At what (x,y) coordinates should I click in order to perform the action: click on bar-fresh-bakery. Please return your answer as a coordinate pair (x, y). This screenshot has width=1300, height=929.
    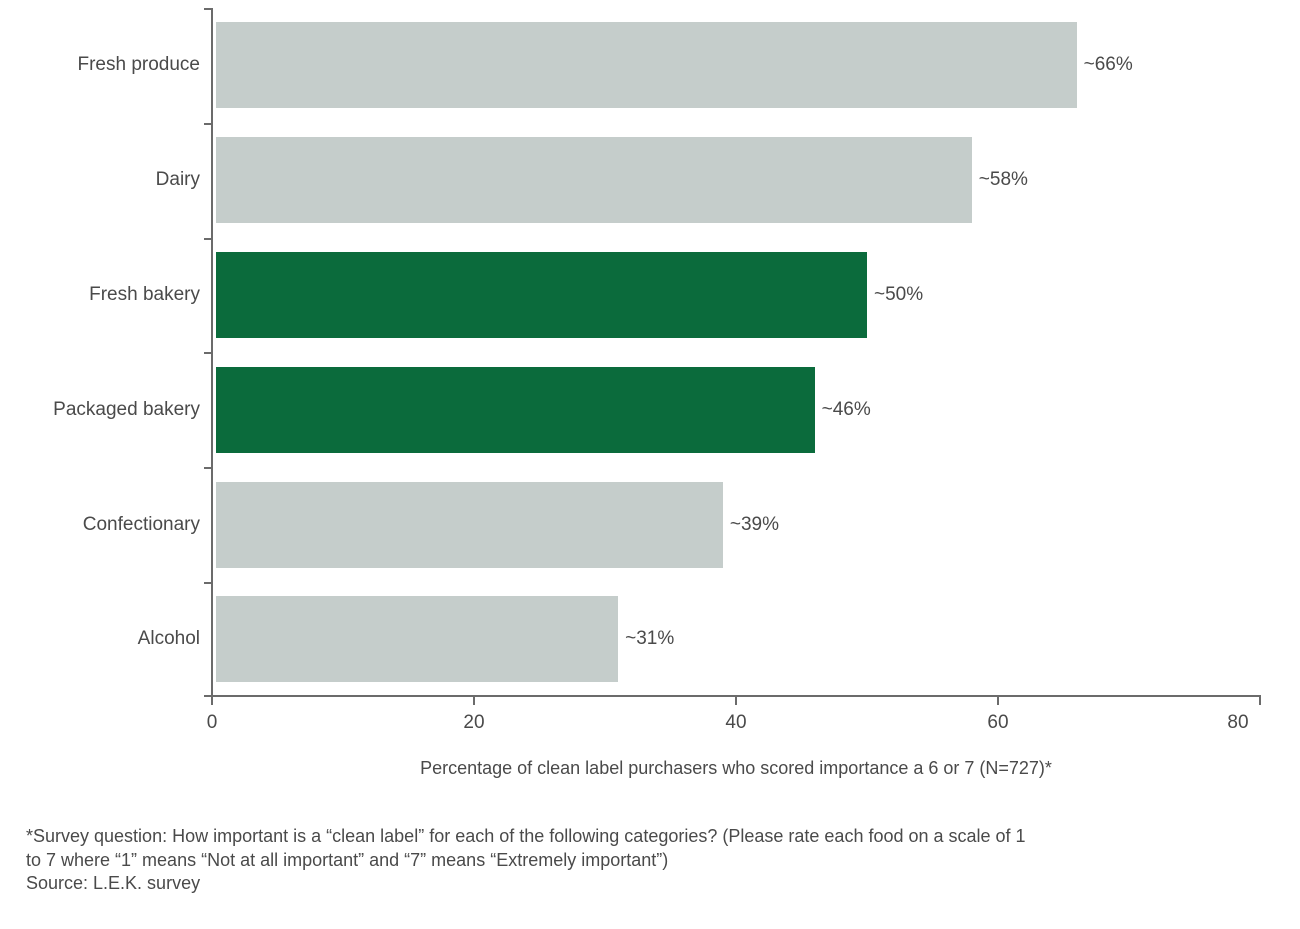
    Looking at the image, I should click on (541, 295).